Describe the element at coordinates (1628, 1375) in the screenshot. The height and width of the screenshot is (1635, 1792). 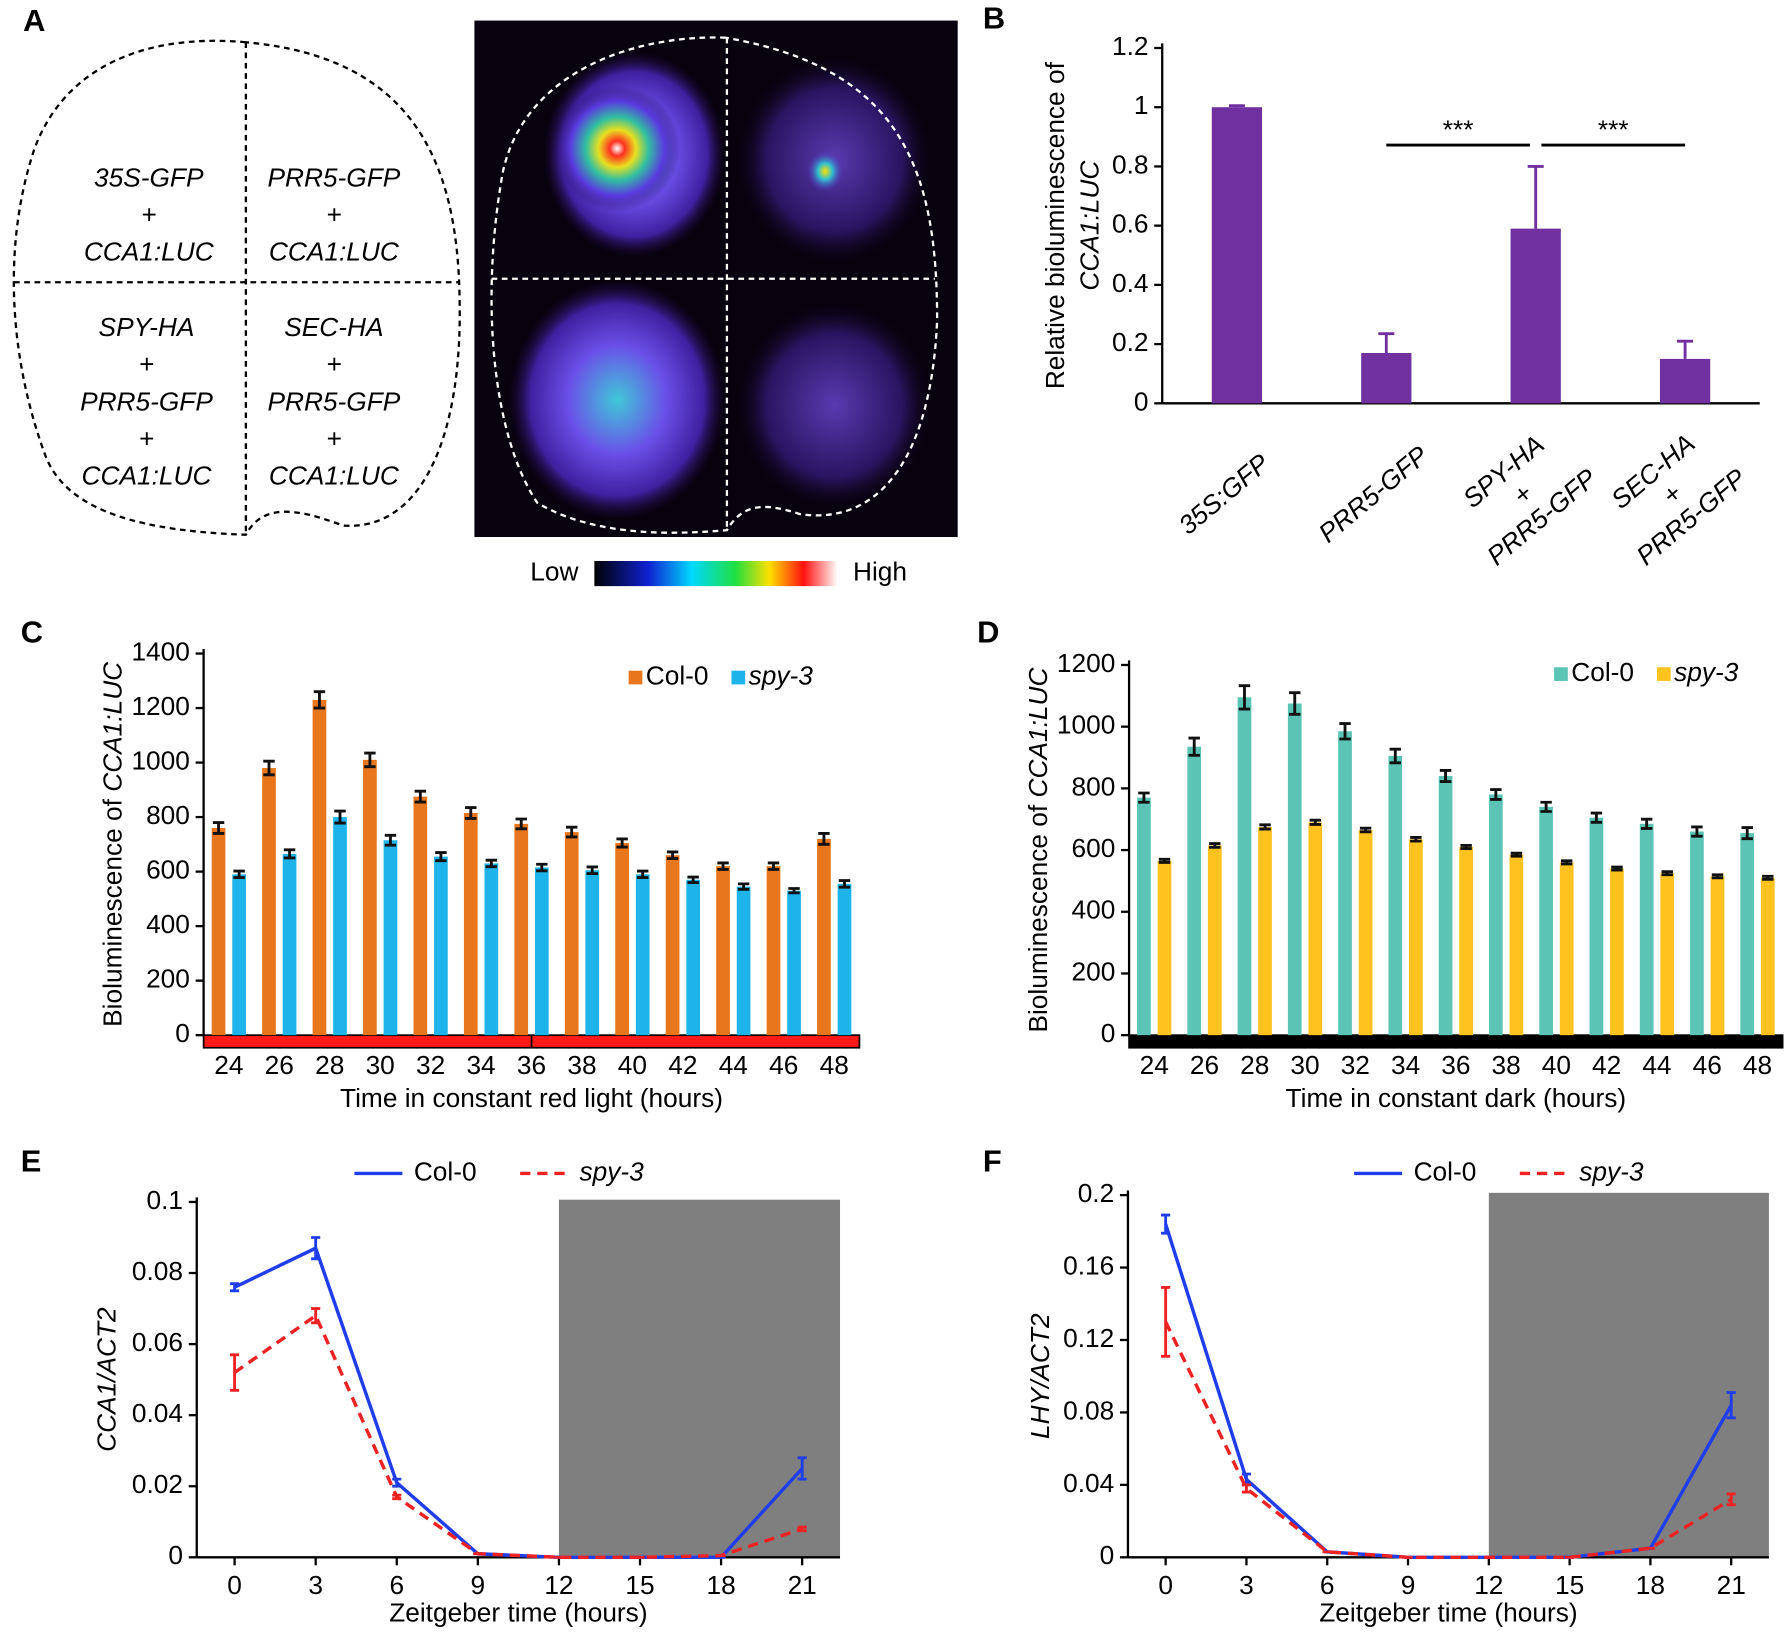
I see `dark-period` at that location.